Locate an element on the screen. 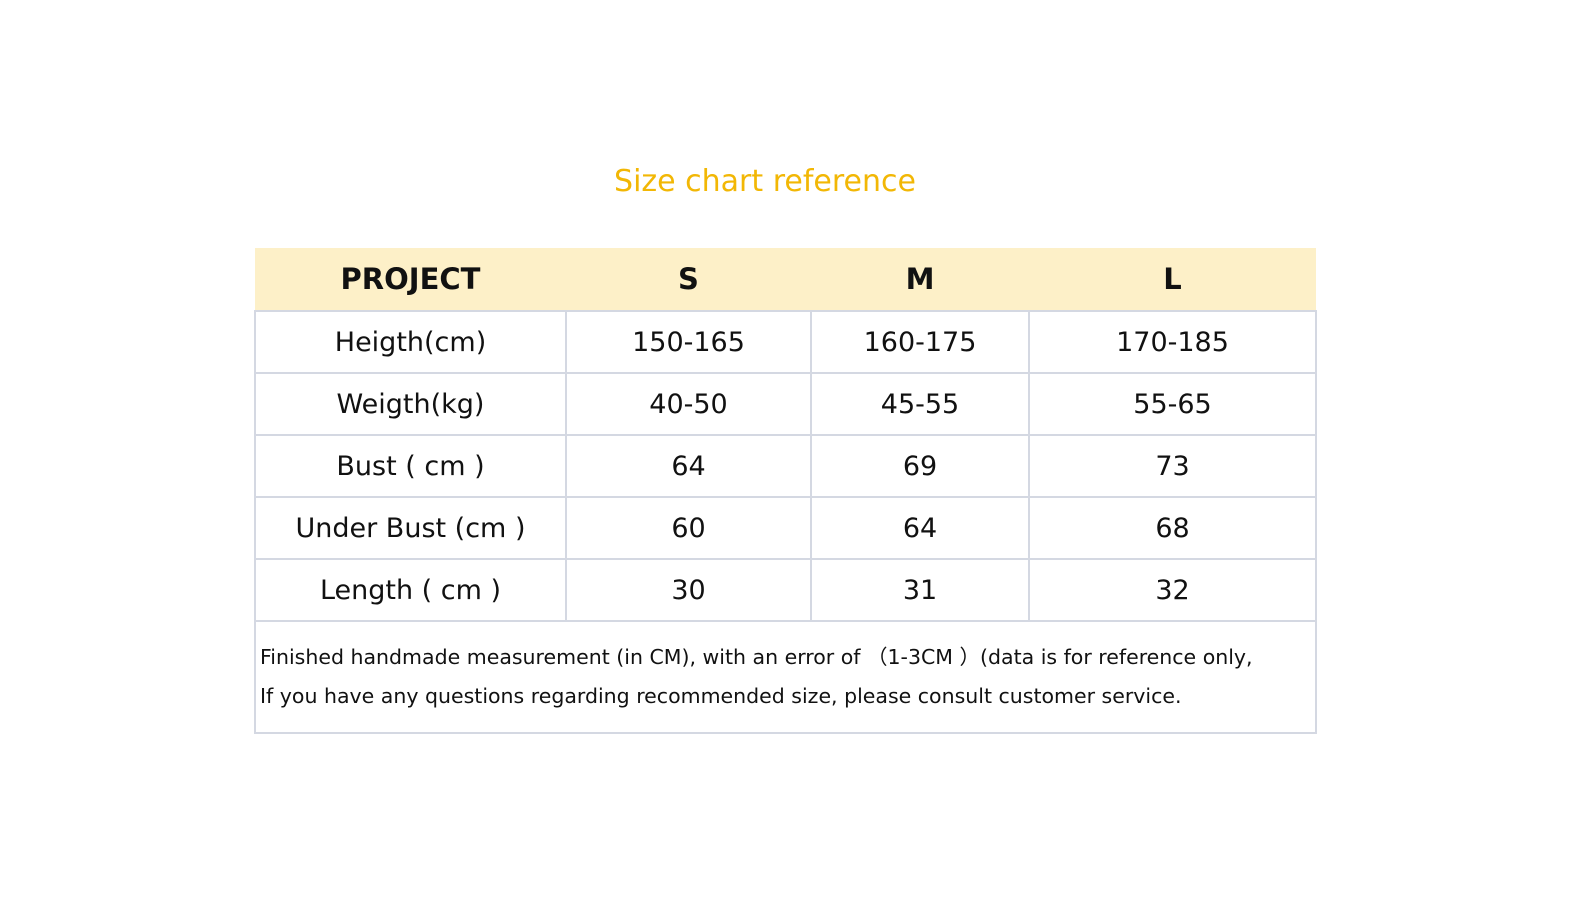 The width and height of the screenshot is (1587, 910). row-label: Bust ( cm ) is located at coordinates (410, 466).